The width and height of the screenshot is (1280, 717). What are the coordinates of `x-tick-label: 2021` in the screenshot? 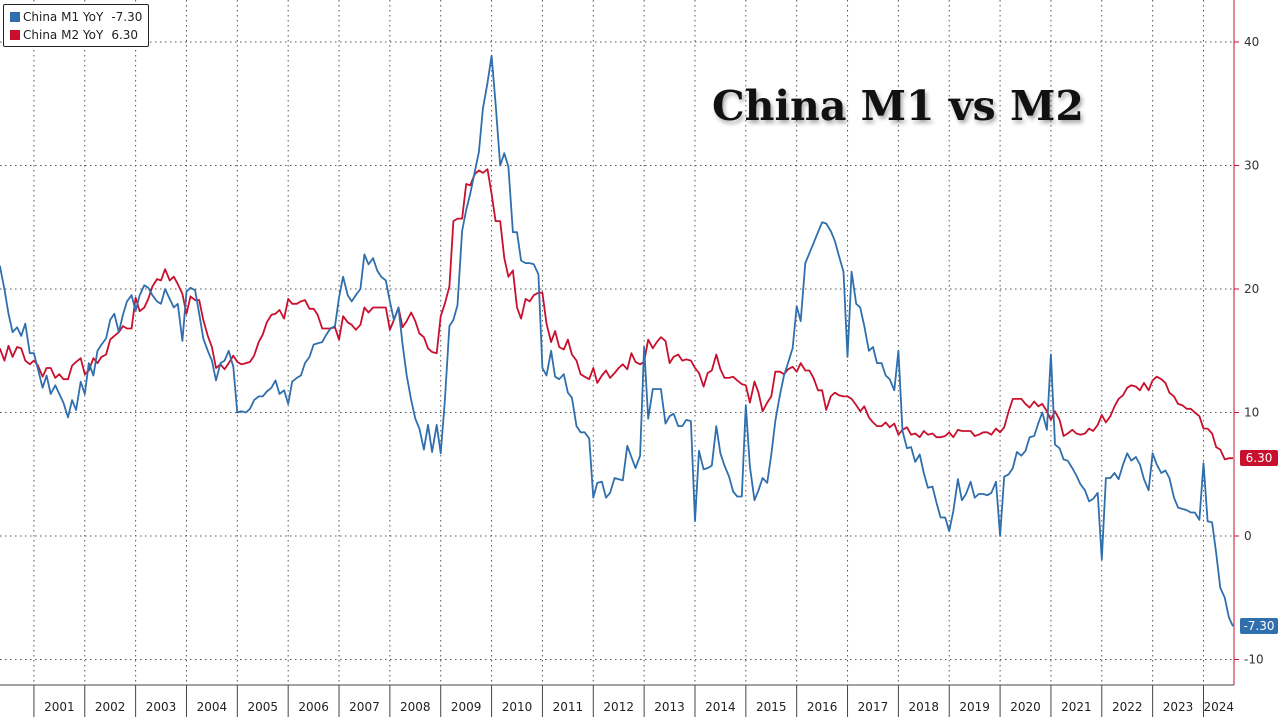 It's located at (1076, 707).